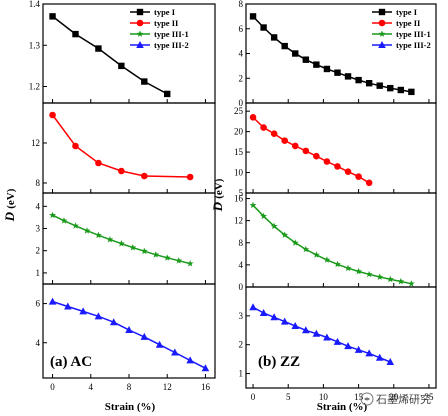 The image size is (448, 416). I want to click on panel-3: 0 4 8 12 16, so click(335, 242).